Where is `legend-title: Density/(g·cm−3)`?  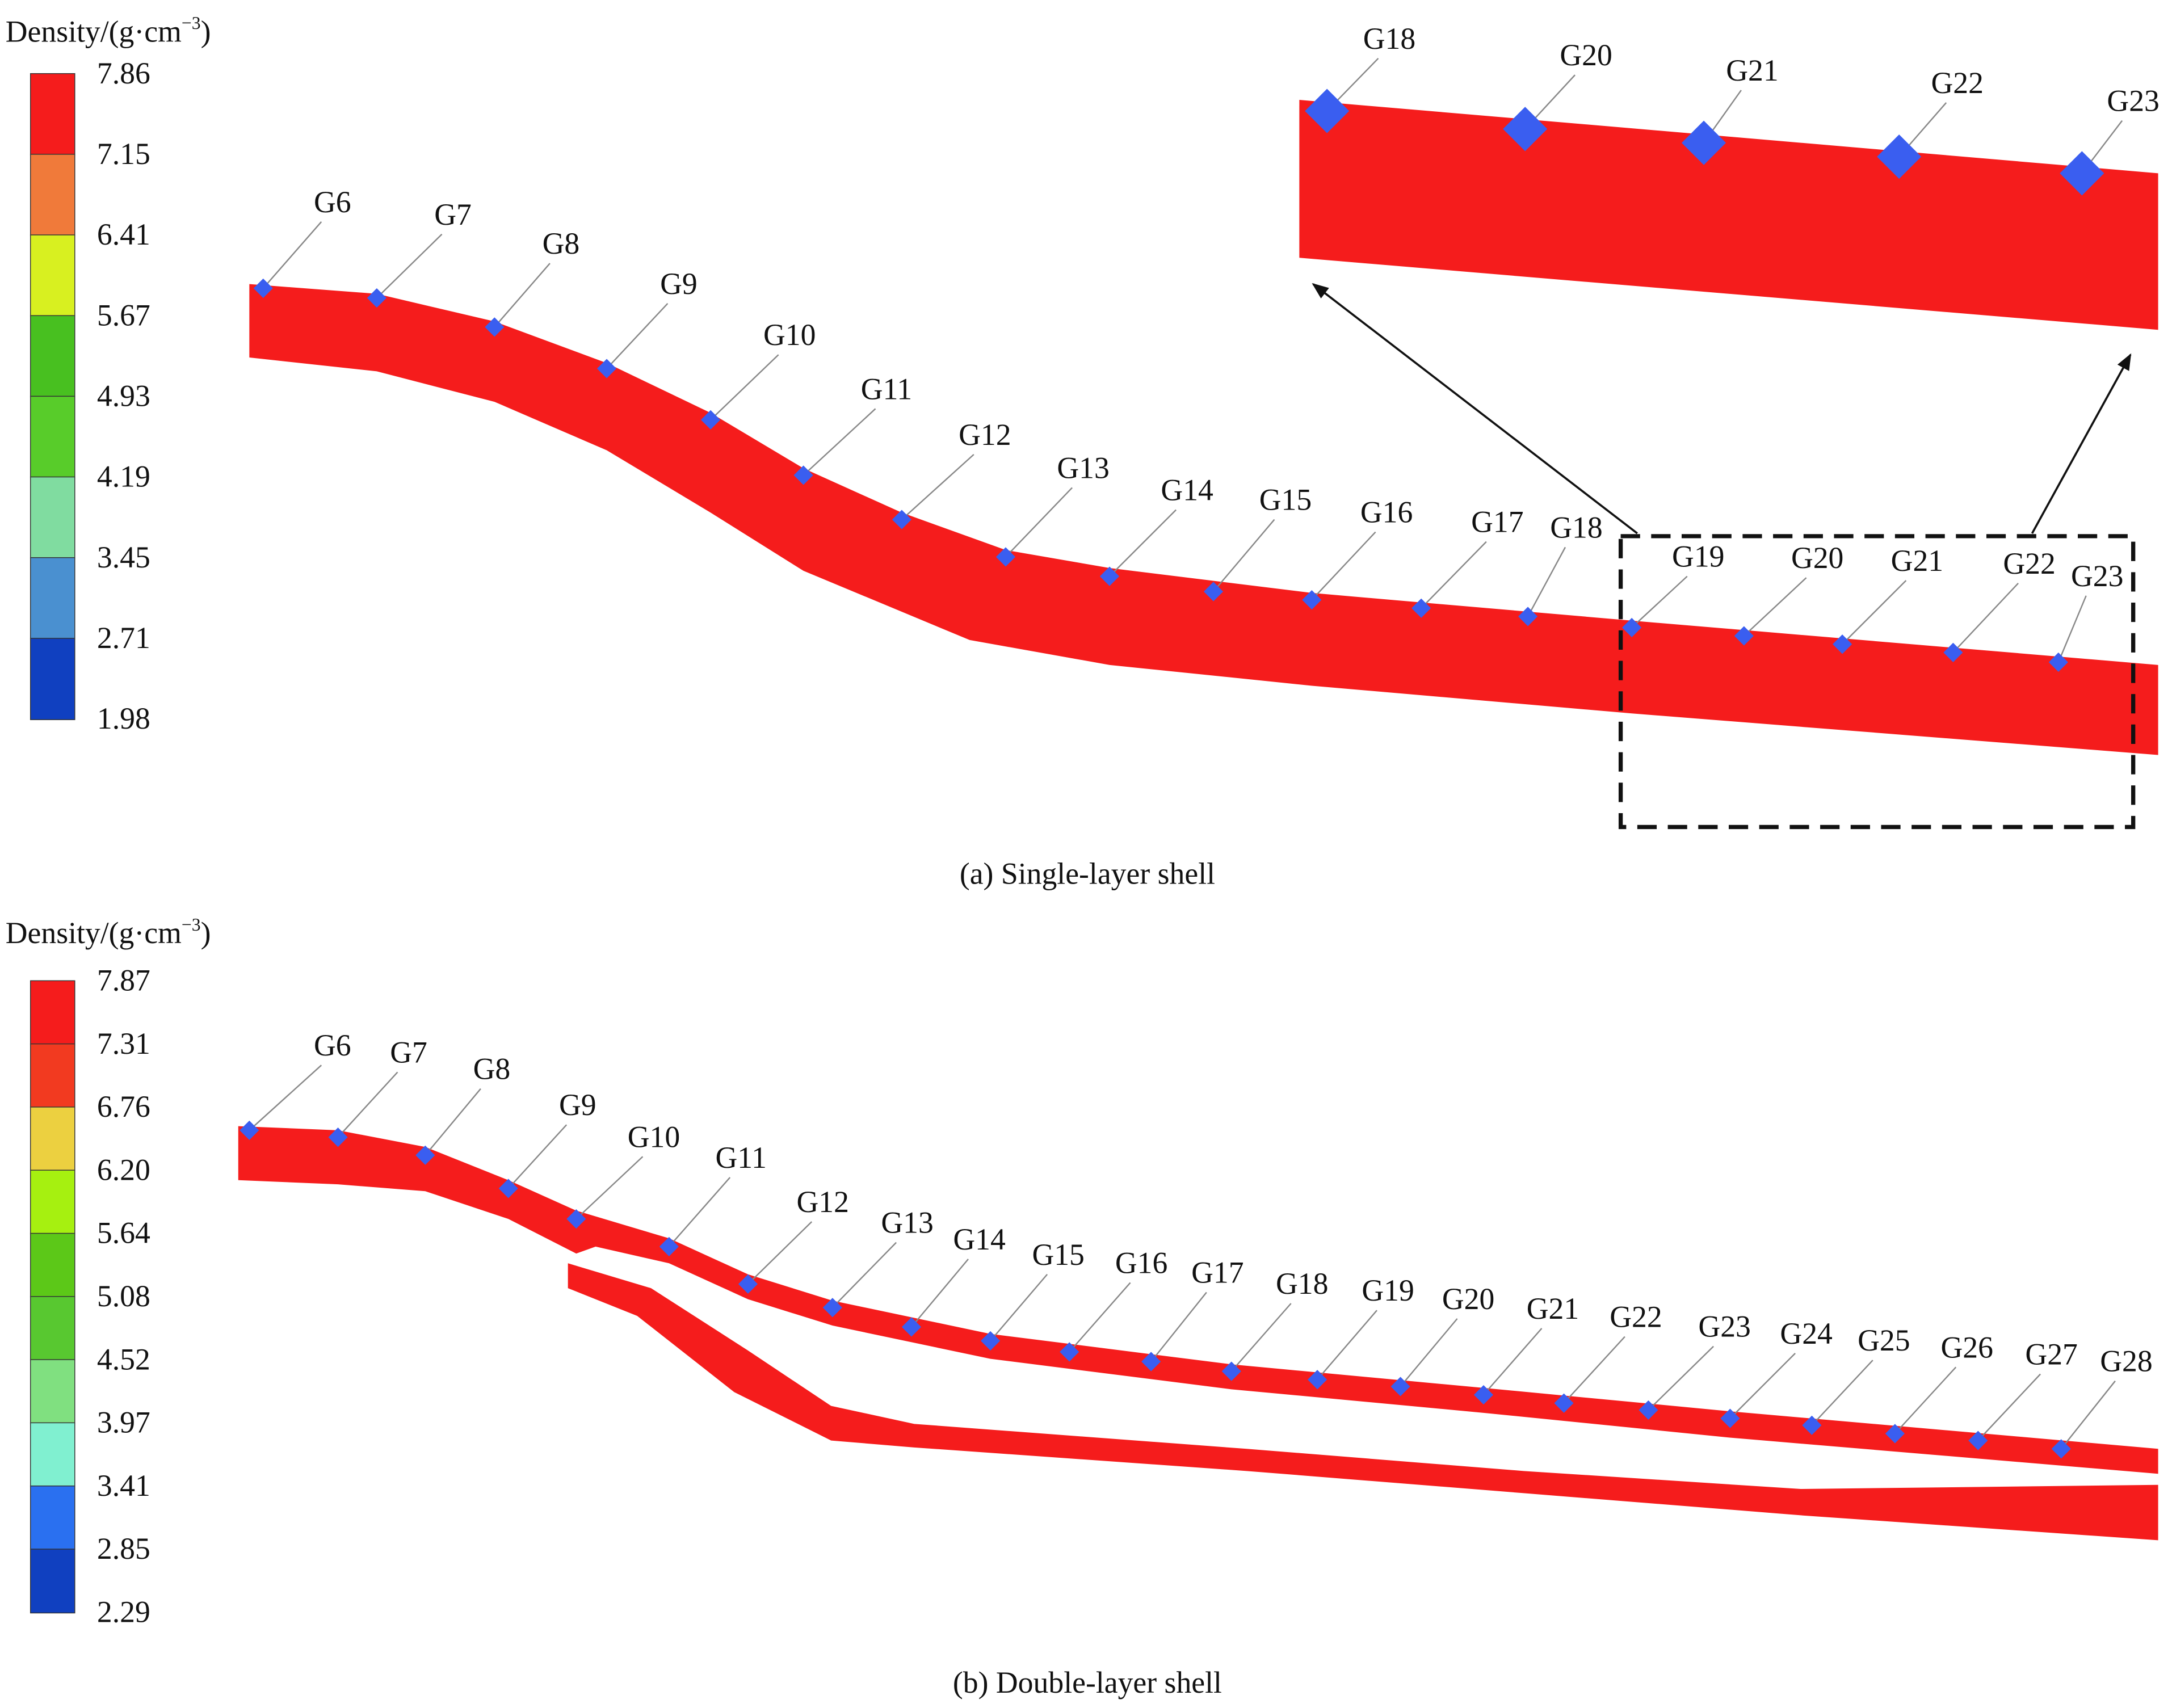
legend-title: Density/(g·cm−3) is located at coordinates (109, 932).